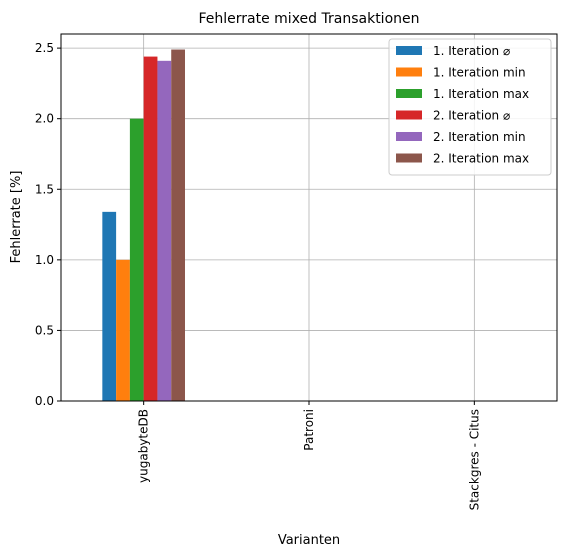  What do you see at coordinates (16, 217) in the screenshot?
I see `y-axis-label: Fehlerrate [%]` at bounding box center [16, 217].